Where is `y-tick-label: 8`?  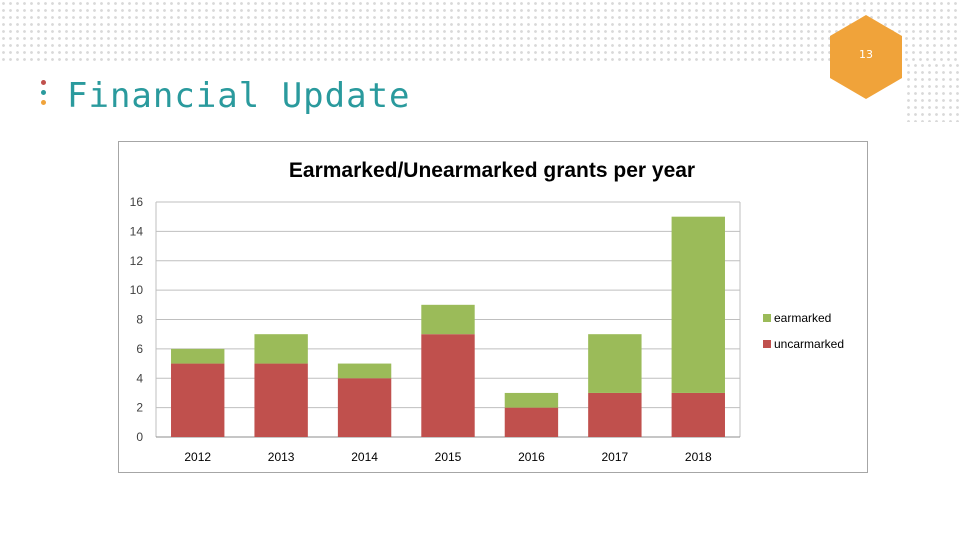
y-tick-label: 8 is located at coordinates (139, 320).